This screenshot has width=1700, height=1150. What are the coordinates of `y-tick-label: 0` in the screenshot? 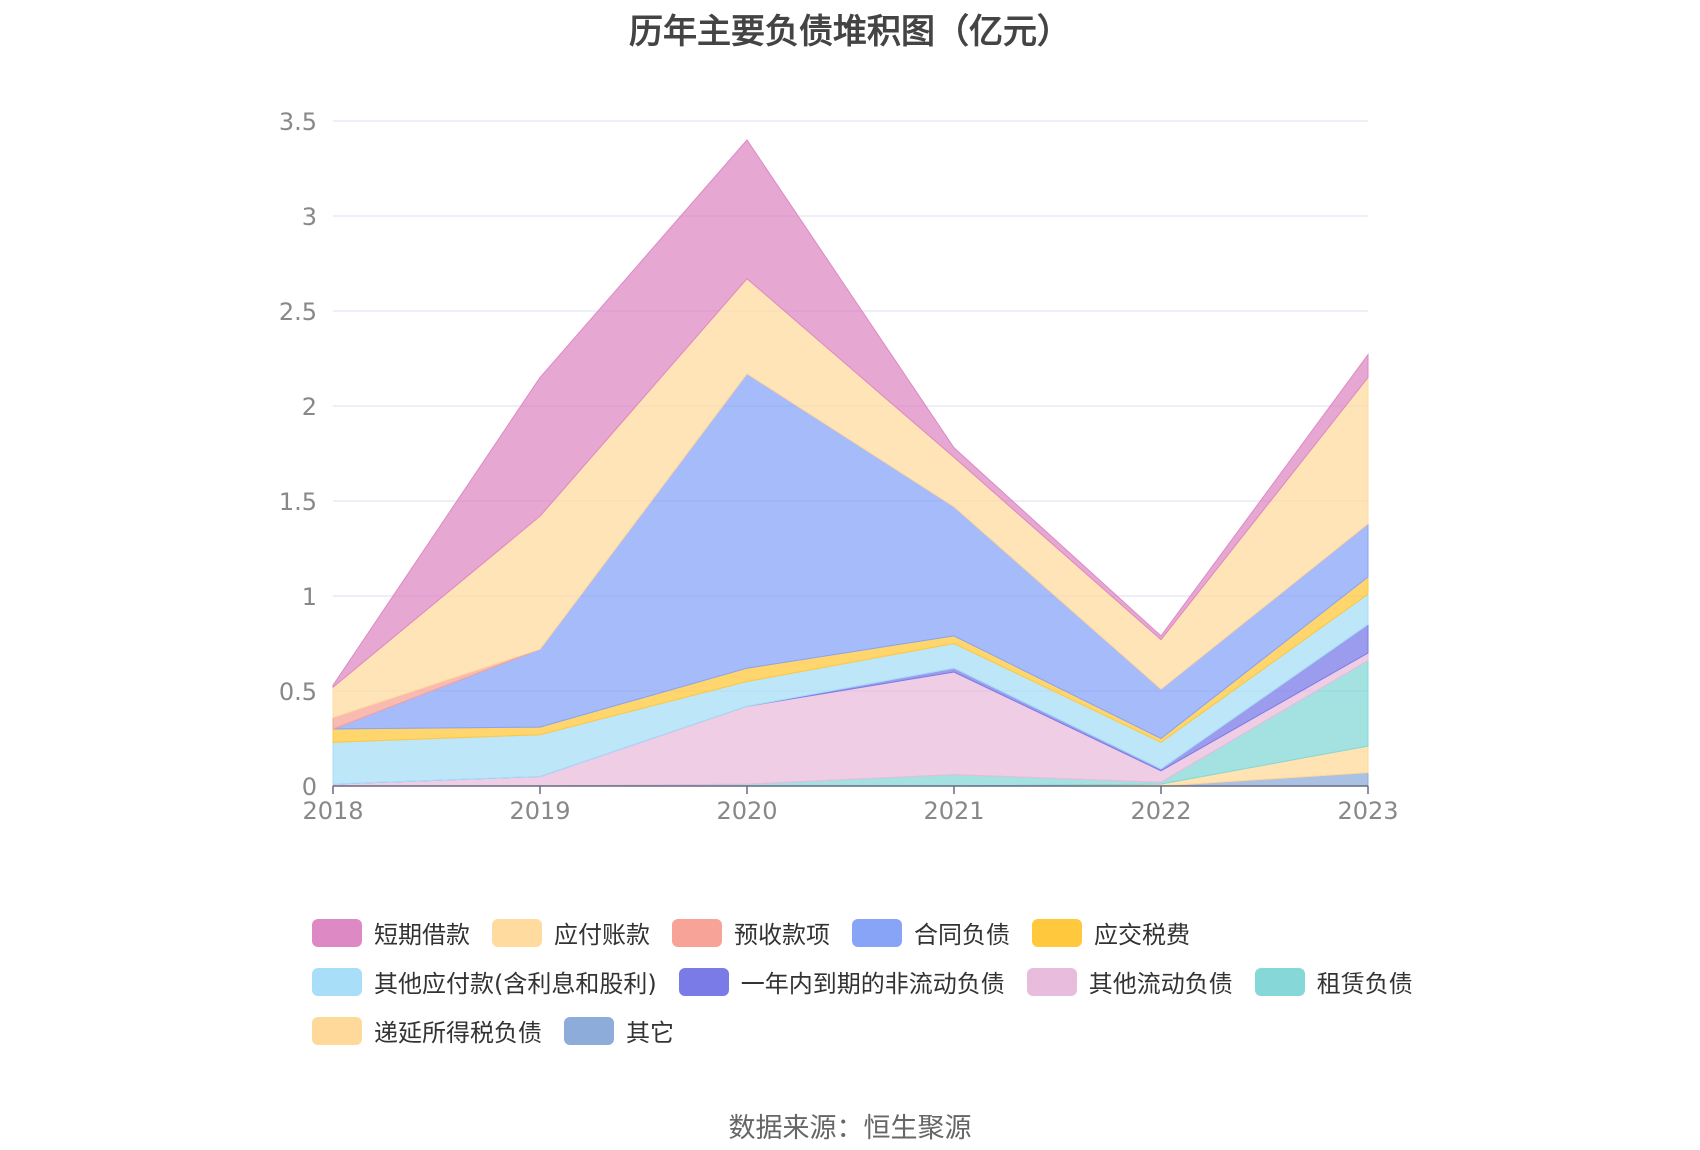 It's located at (309, 787).